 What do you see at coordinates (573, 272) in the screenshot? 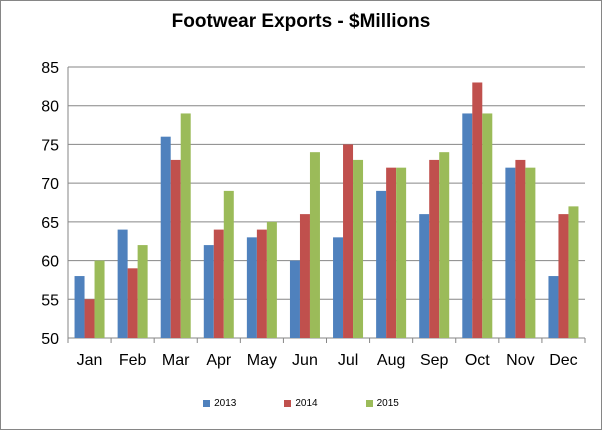
I see `bar-2015-dec` at bounding box center [573, 272].